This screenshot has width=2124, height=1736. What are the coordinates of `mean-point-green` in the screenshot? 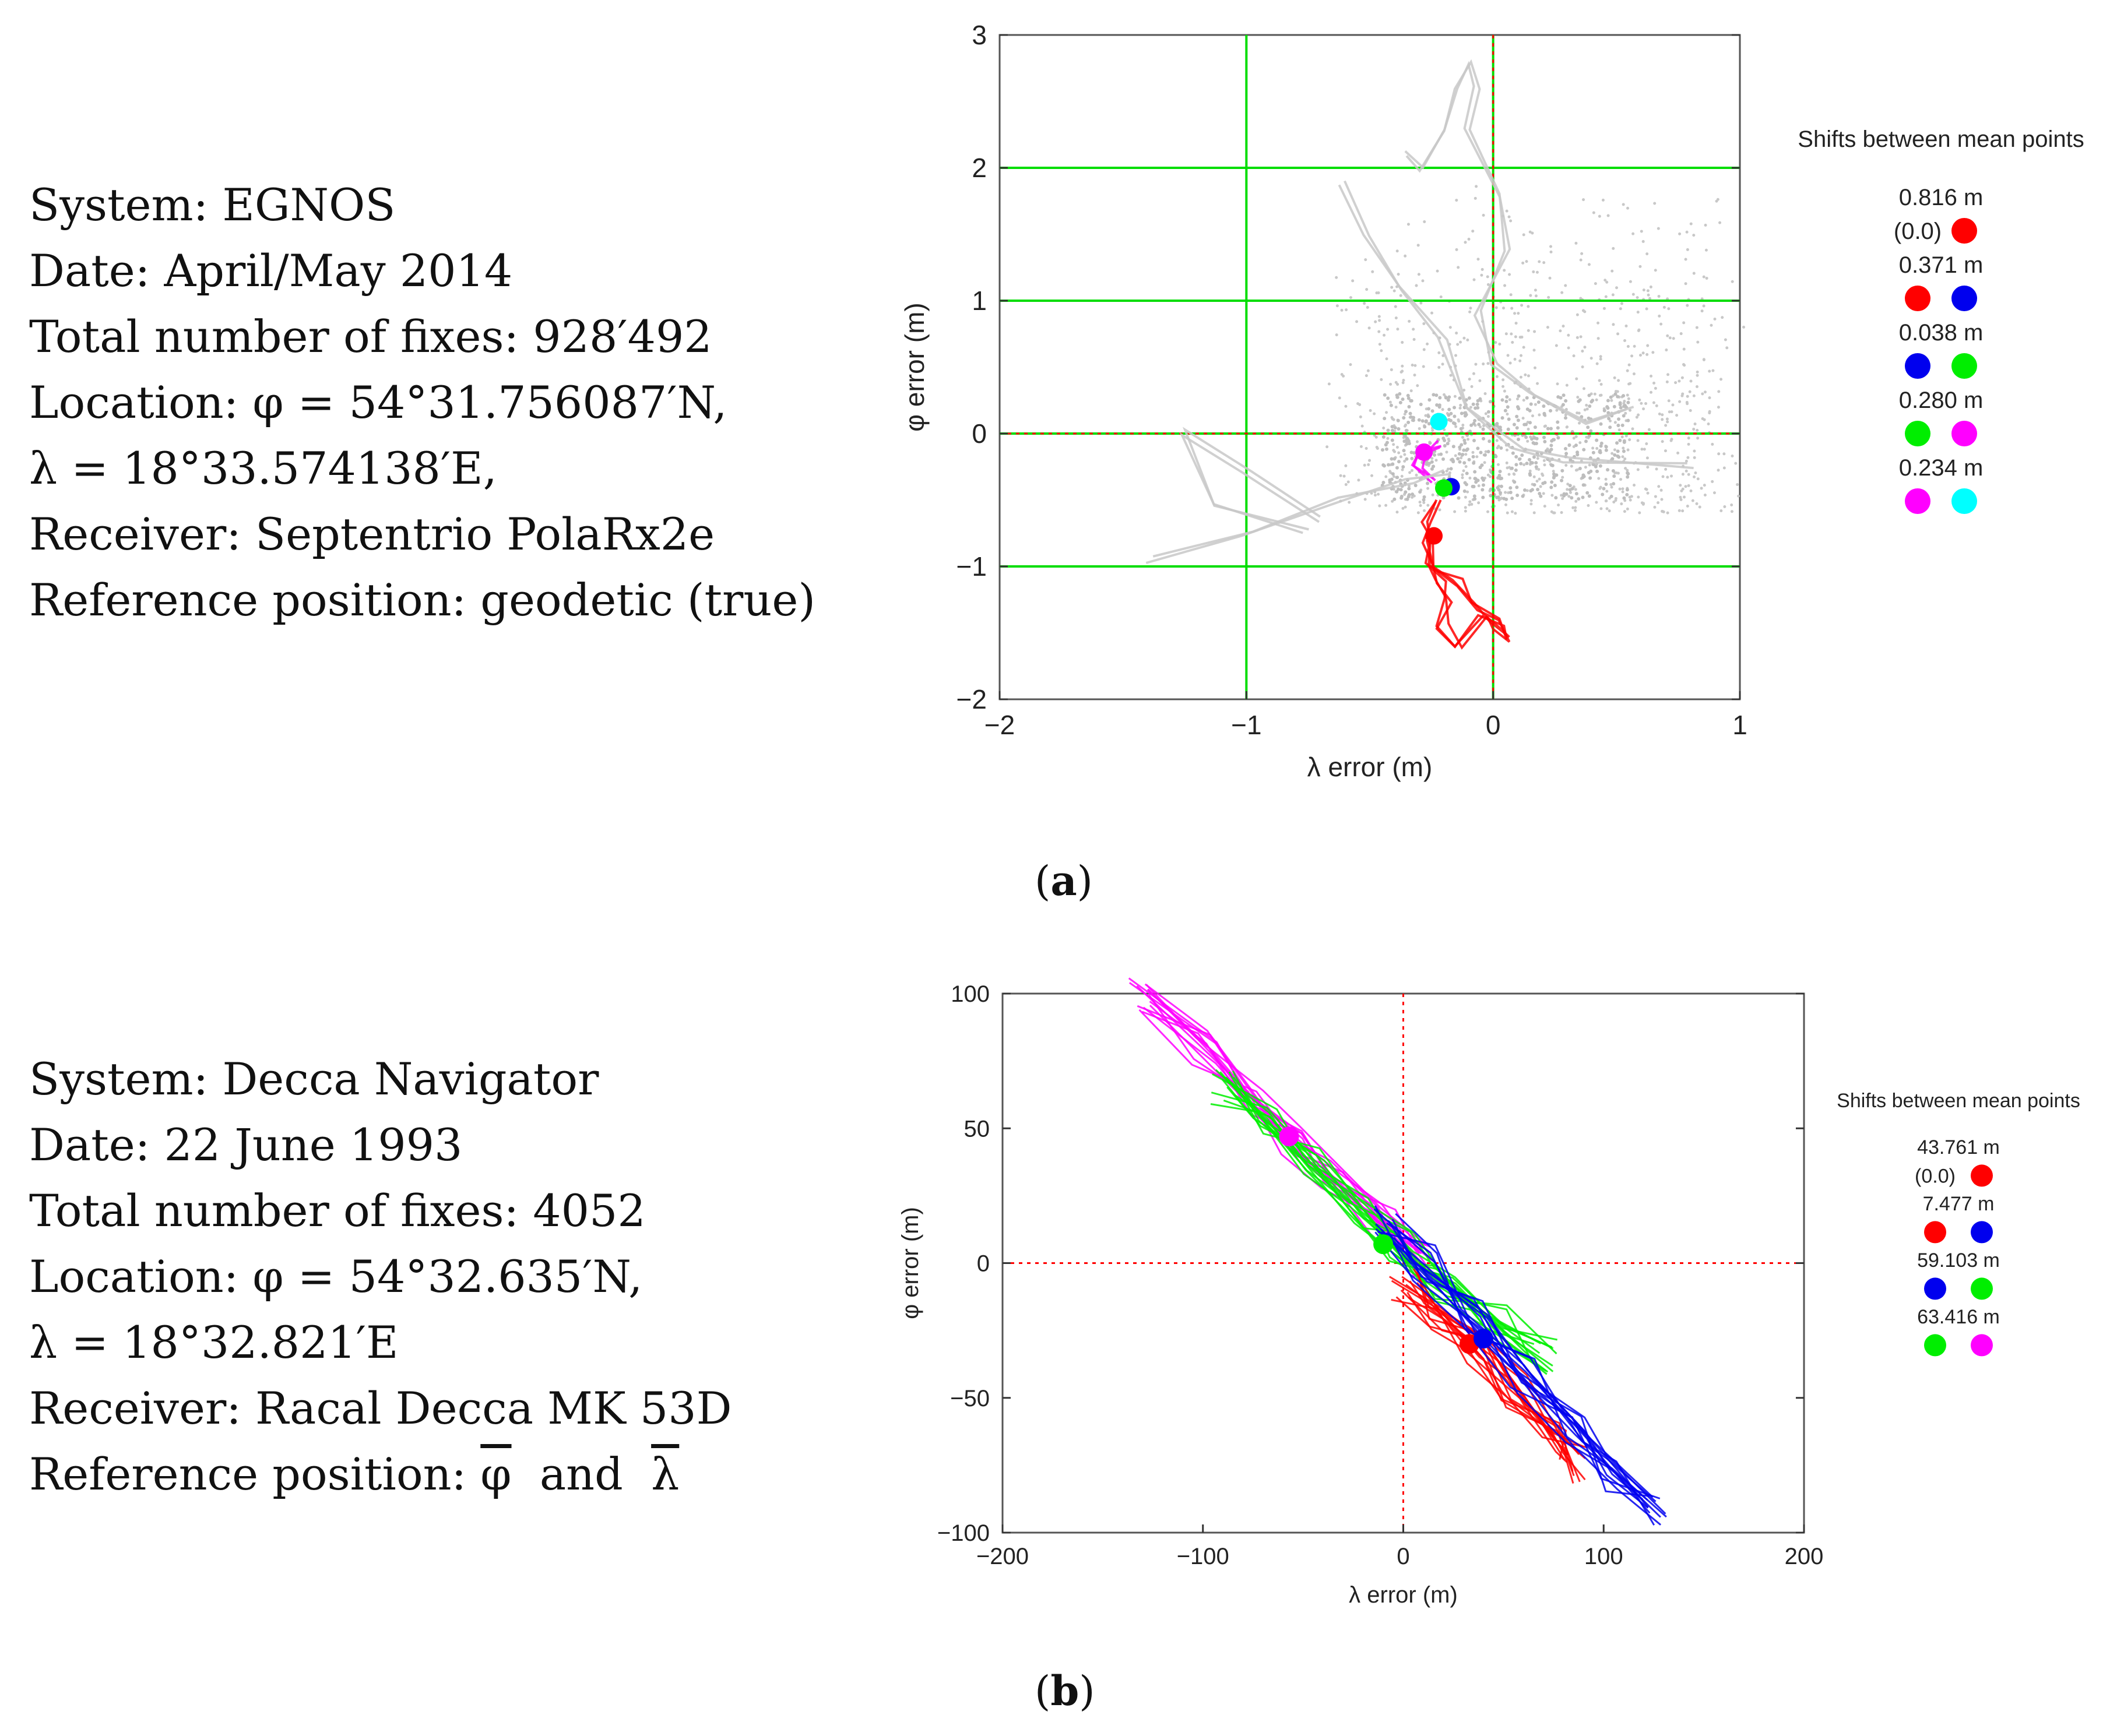 It's located at (1383, 1244).